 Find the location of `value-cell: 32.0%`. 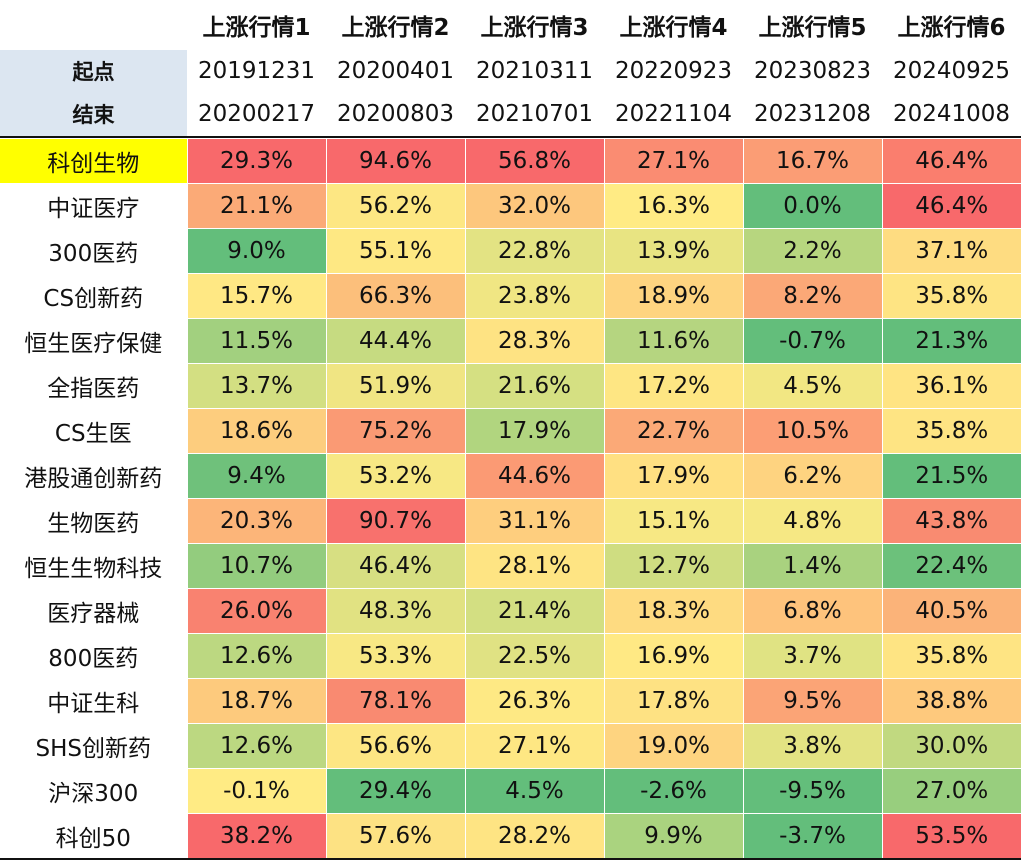

value-cell: 32.0% is located at coordinates (534, 206).